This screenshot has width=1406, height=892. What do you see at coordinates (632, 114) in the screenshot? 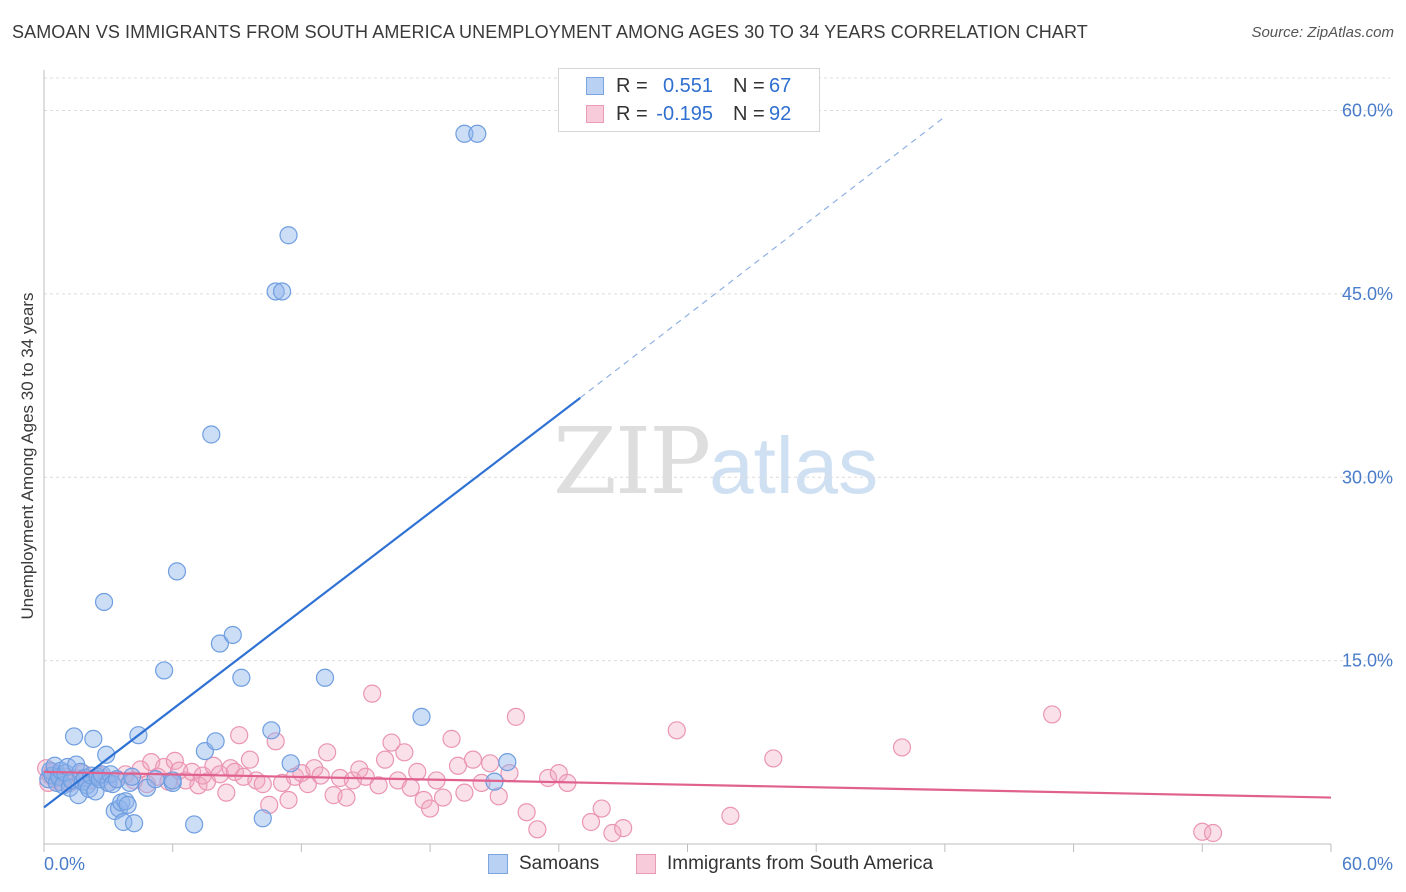
I see `r-label: R =` at bounding box center [632, 114].